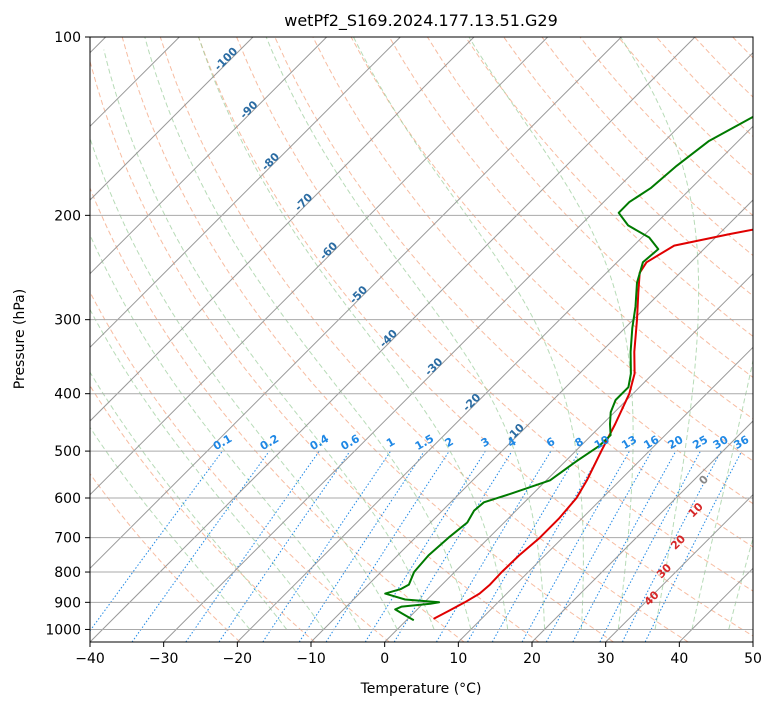 This screenshot has width=775, height=708. I want to click on x-tick-label: 20, so click(532, 659).